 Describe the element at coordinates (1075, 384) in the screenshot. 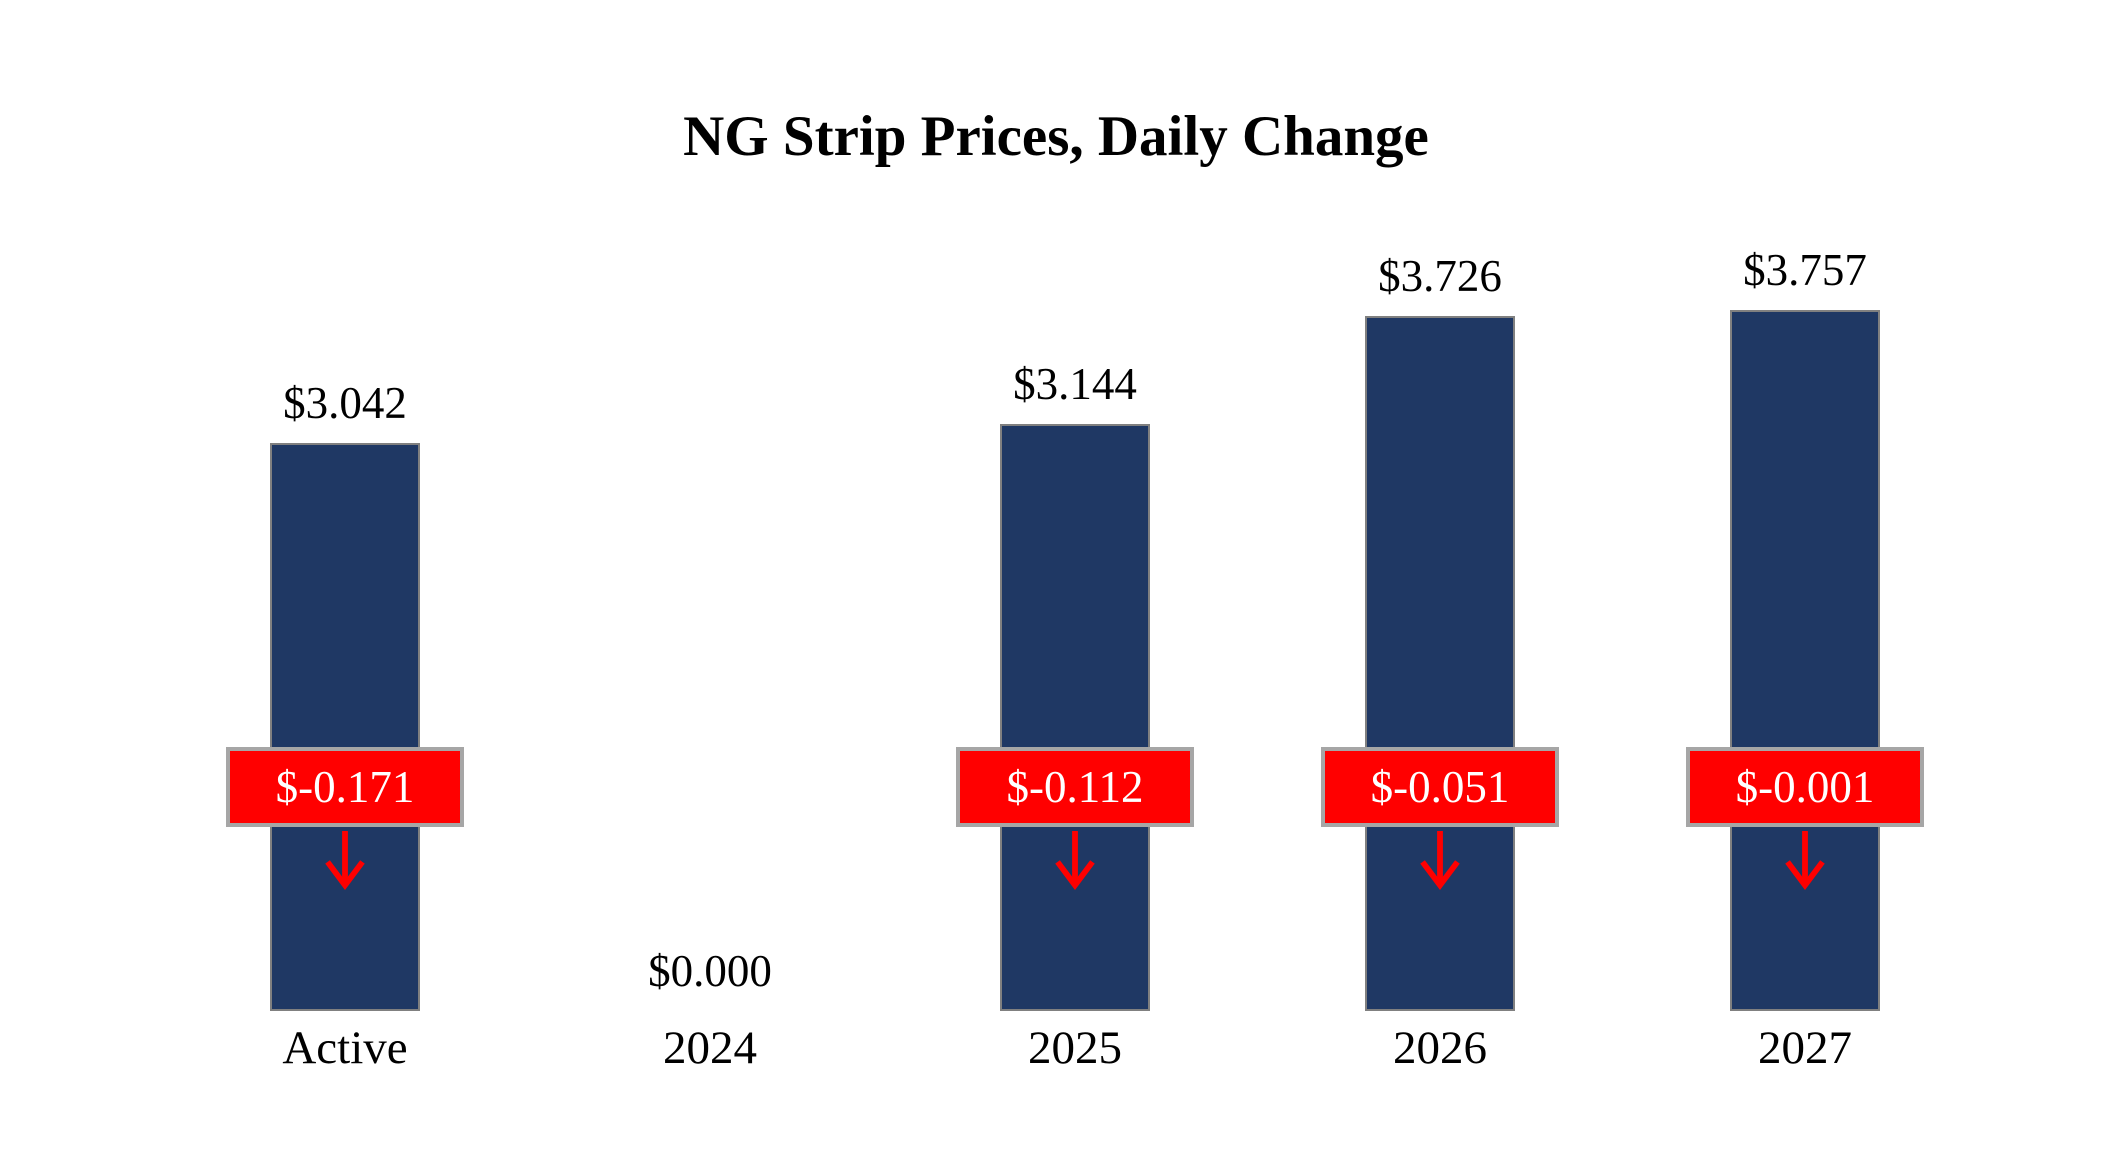

I see `bar-value-label: $3.144` at that location.